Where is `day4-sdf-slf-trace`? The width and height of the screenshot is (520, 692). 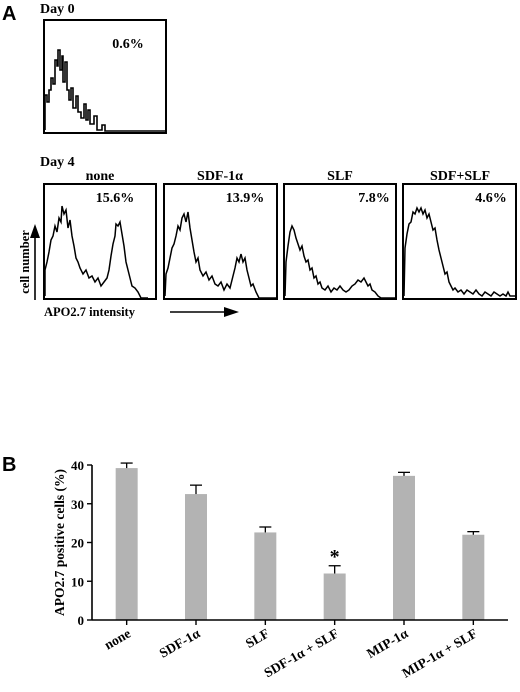
day4-sdf-slf-trace is located at coordinates (459, 252).